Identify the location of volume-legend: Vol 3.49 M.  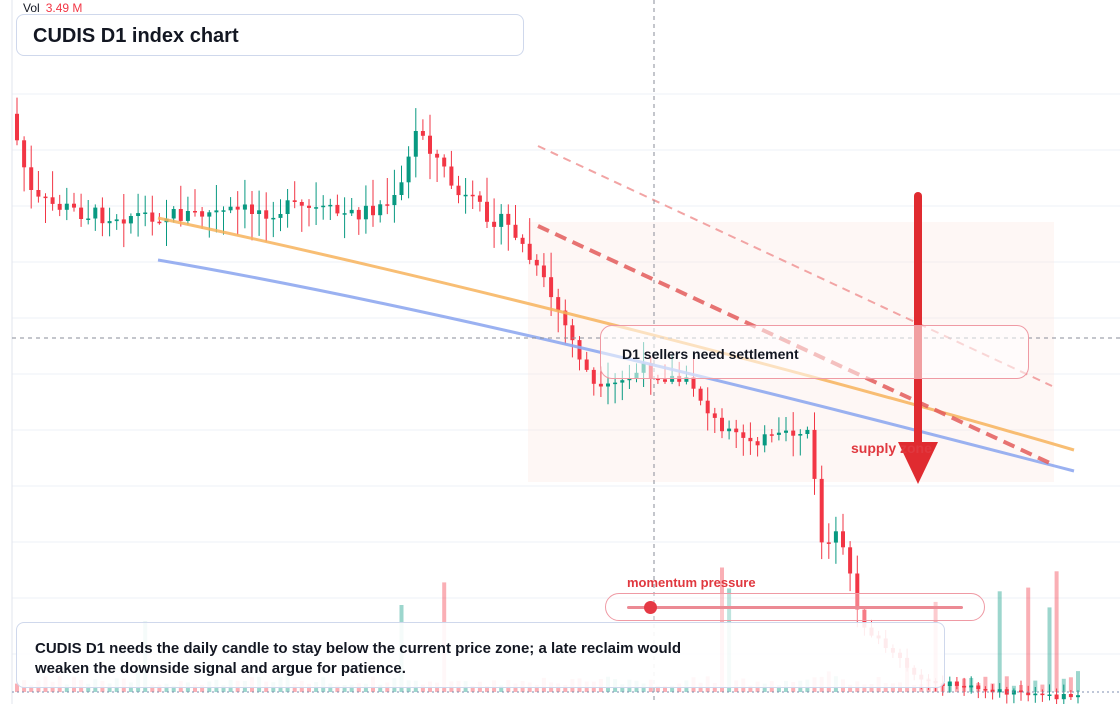
(52, 8).